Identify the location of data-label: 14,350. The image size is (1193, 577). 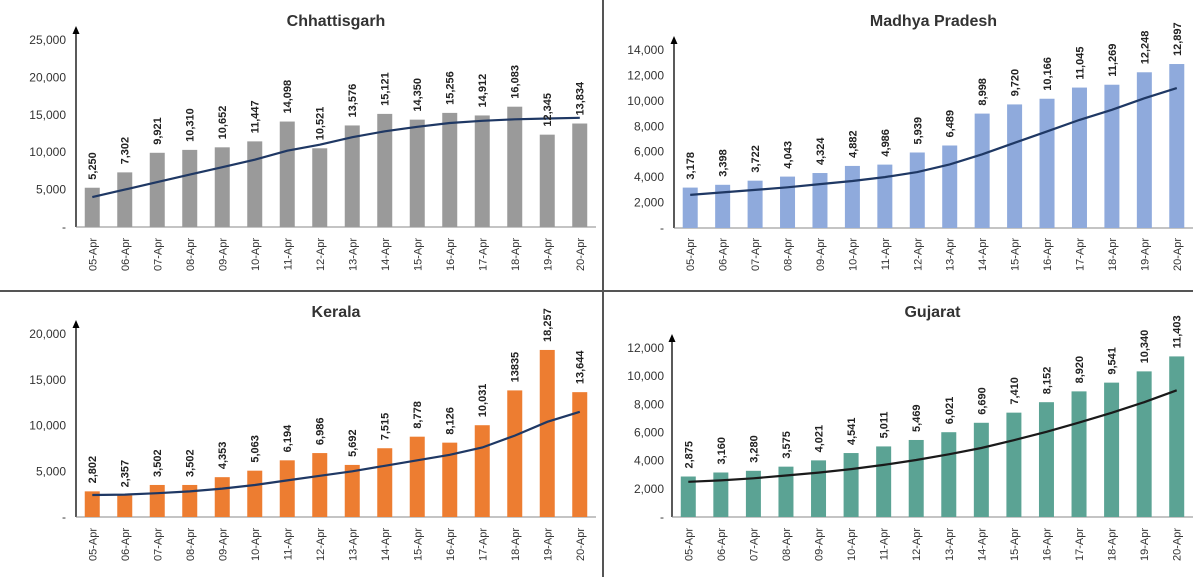
(418, 95).